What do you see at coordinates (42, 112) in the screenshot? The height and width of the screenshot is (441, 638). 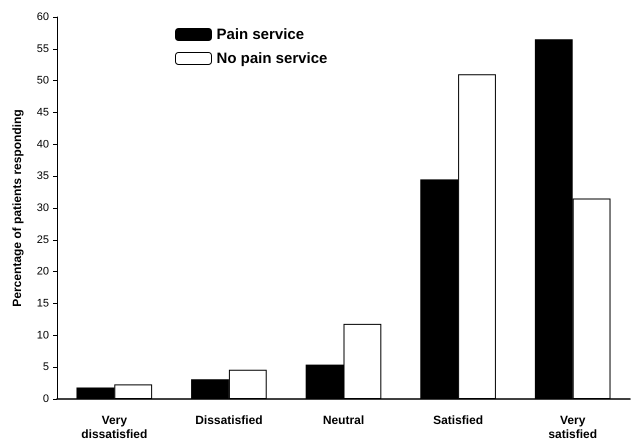 I see `y-tick-label: 45` at bounding box center [42, 112].